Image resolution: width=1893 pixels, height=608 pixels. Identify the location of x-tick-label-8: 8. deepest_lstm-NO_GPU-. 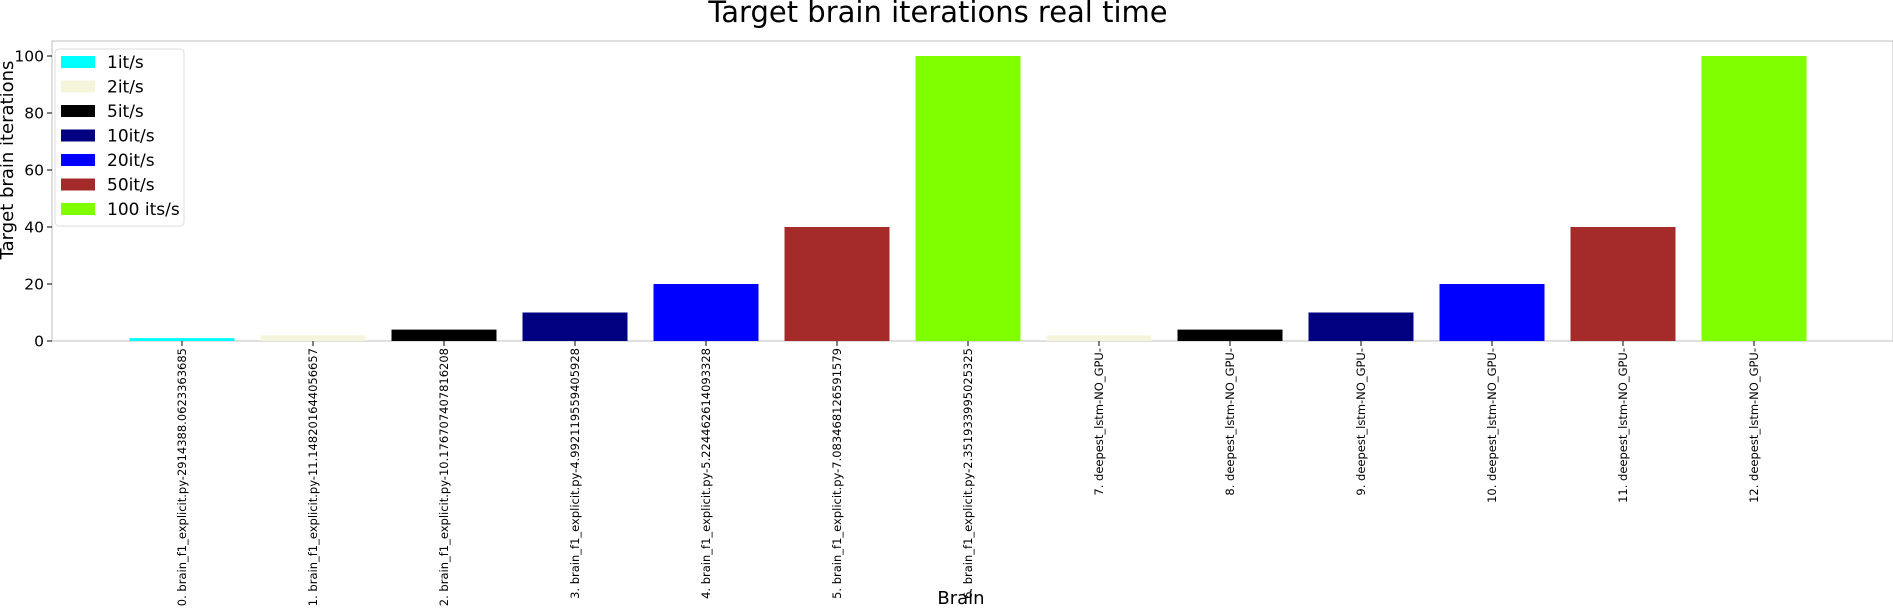
(1230, 422).